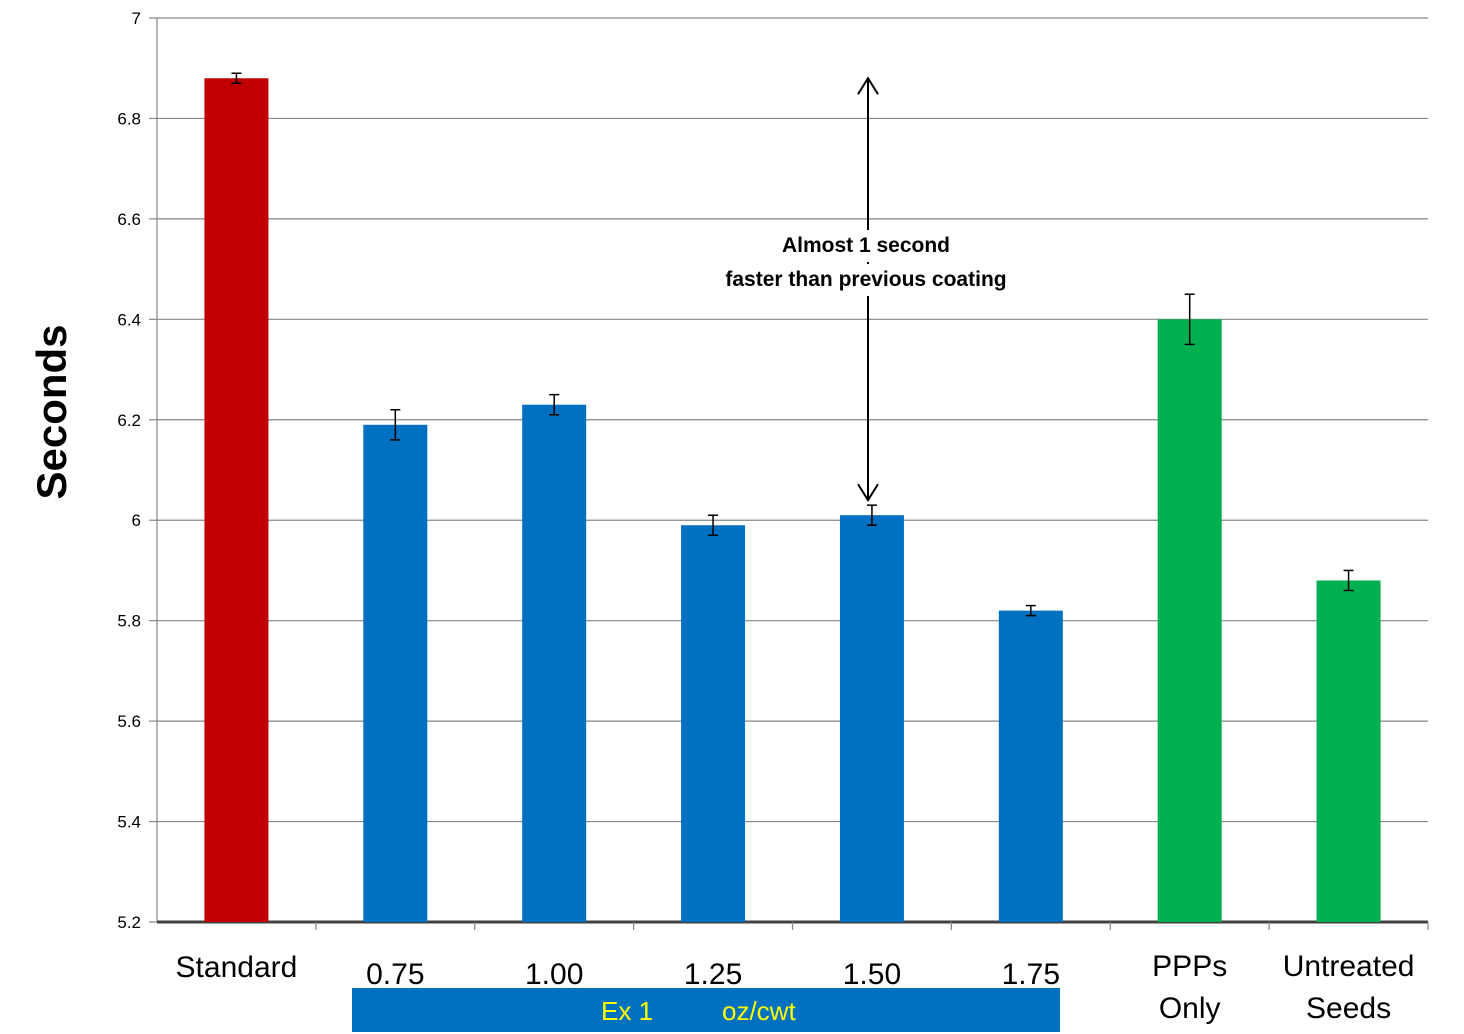 This screenshot has height=1034, width=1464. What do you see at coordinates (129, 420) in the screenshot?
I see `y-tick-label: 6.2` at bounding box center [129, 420].